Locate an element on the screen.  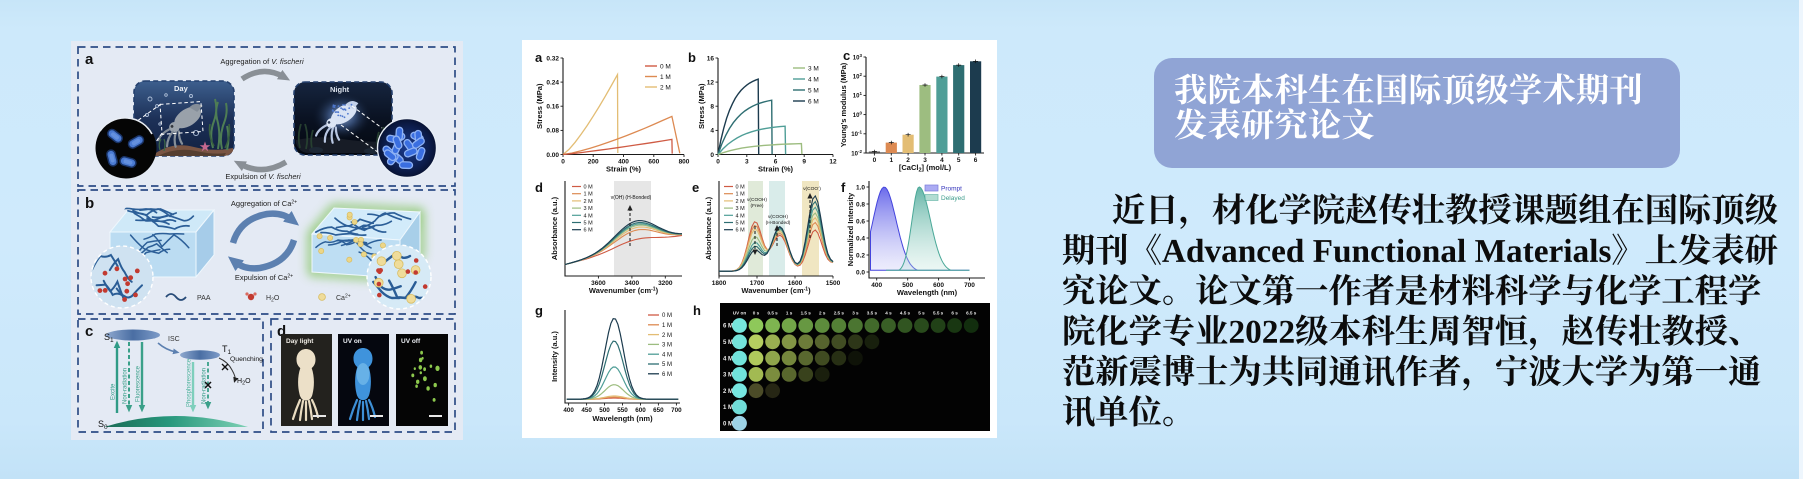
svg-text: 5 is located at coordinates (959, 160).